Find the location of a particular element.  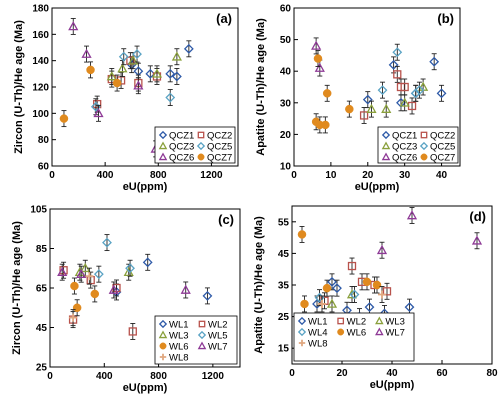

series-qcz7 is located at coordinates (90, 94).